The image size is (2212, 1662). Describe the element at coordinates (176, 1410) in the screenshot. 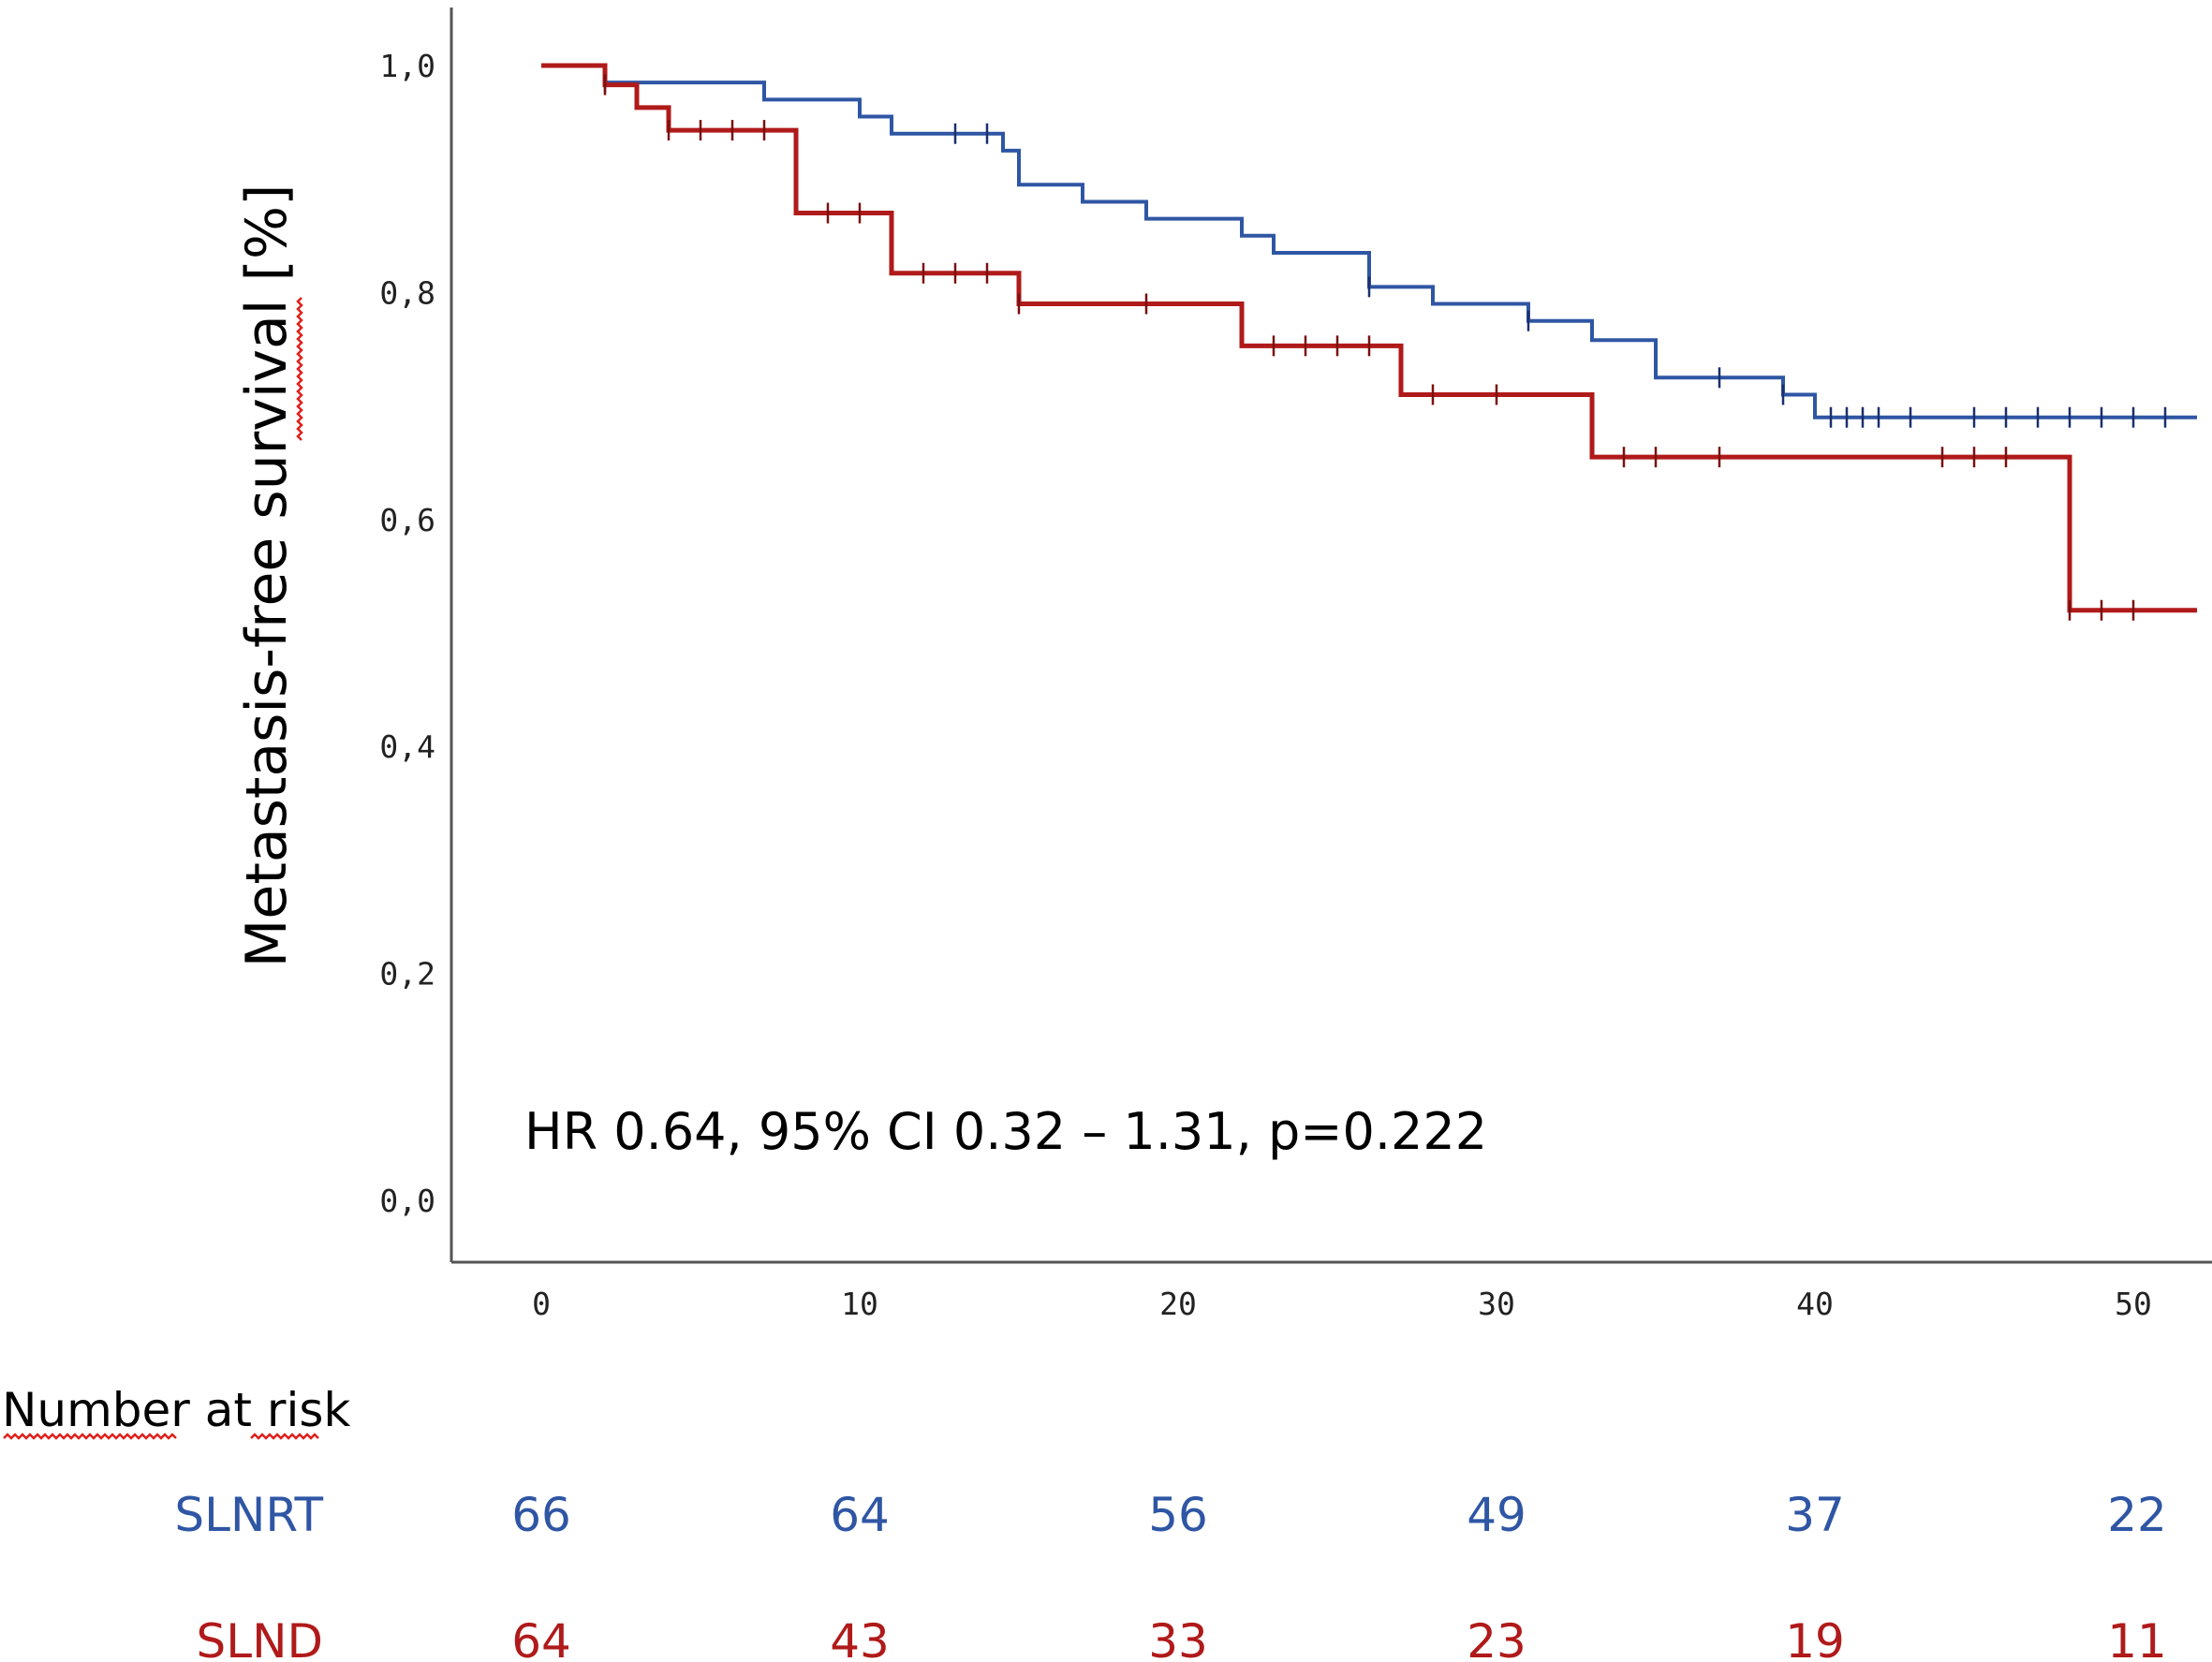

I see `risk-table-title: Number at risk` at that location.